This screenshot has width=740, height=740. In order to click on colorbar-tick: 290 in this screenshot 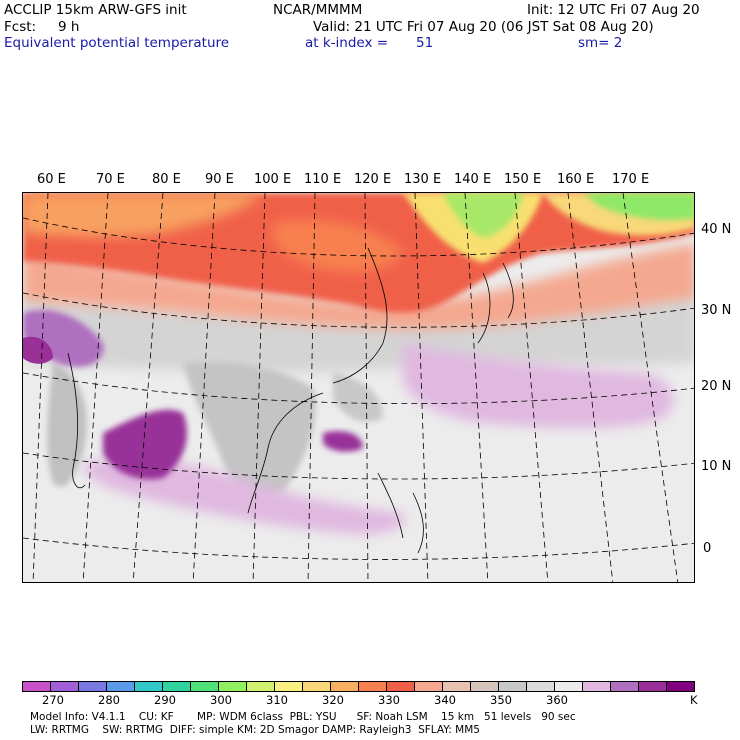, I will do `click(165, 700)`.